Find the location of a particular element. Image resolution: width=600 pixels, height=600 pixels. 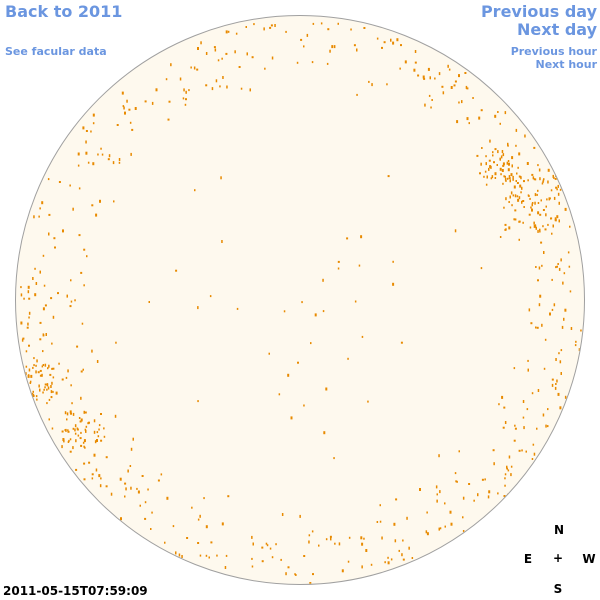

next-hour-link: Next hour is located at coordinates (566, 64).